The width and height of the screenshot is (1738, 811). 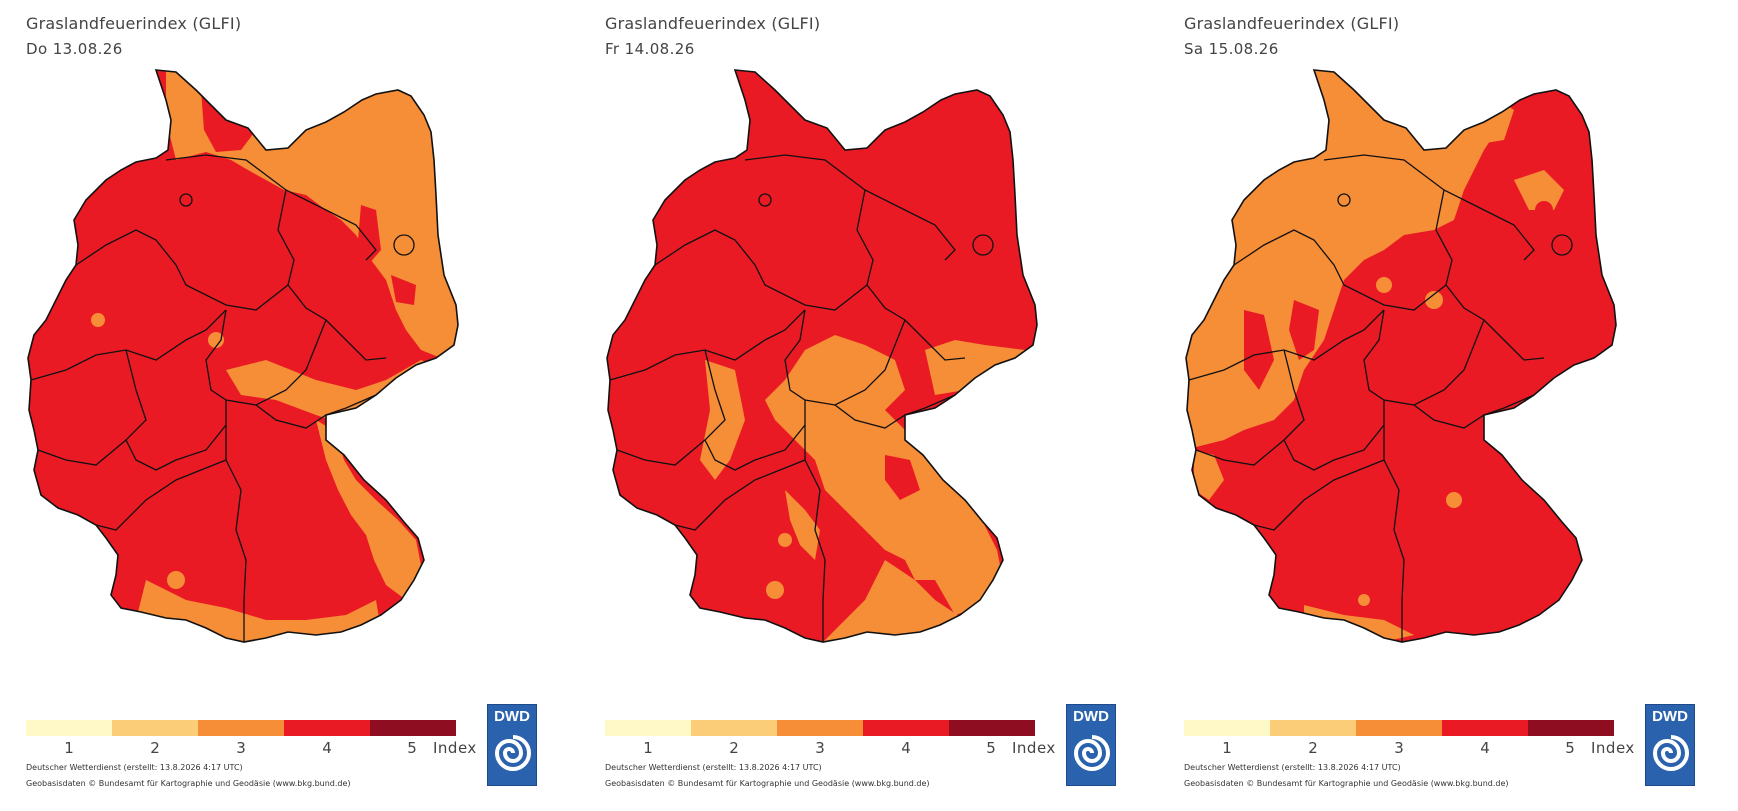 I want to click on map-date: Do 13.08.26, so click(x=74, y=49).